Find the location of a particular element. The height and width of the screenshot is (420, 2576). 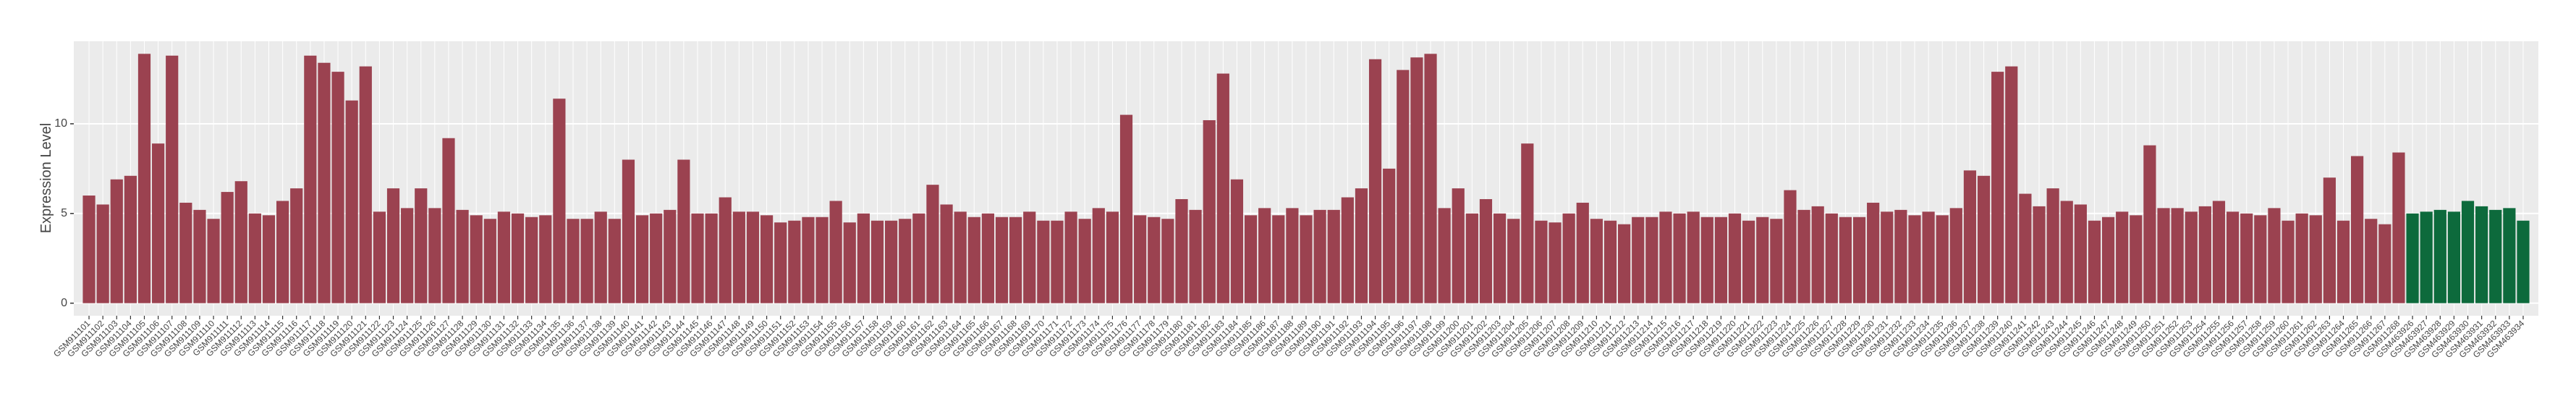

y-tick-label: 0 is located at coordinates (64, 303).